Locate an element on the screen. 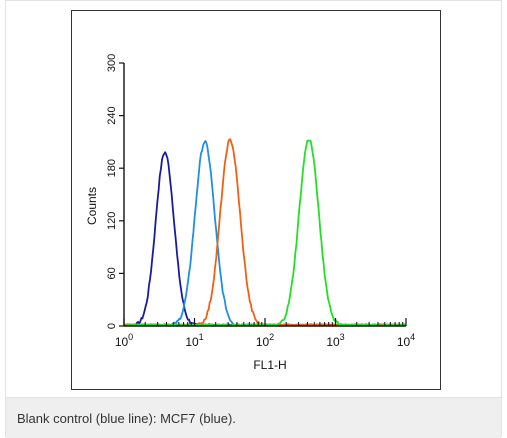  x-tick-exponent: 1 is located at coordinates (201, 337).